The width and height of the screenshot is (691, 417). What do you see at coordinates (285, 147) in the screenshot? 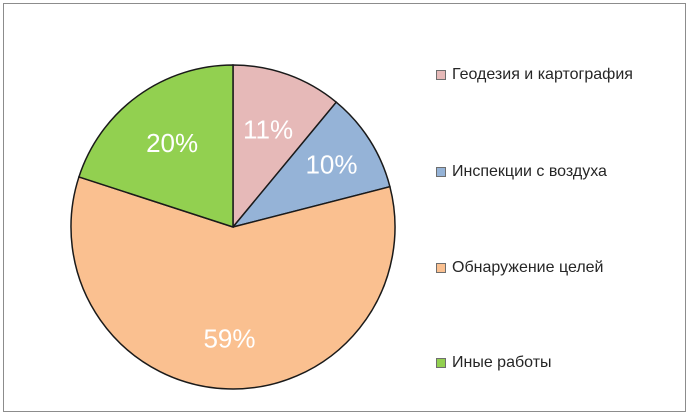
I see `pie-slice-geodesy` at bounding box center [285, 147].